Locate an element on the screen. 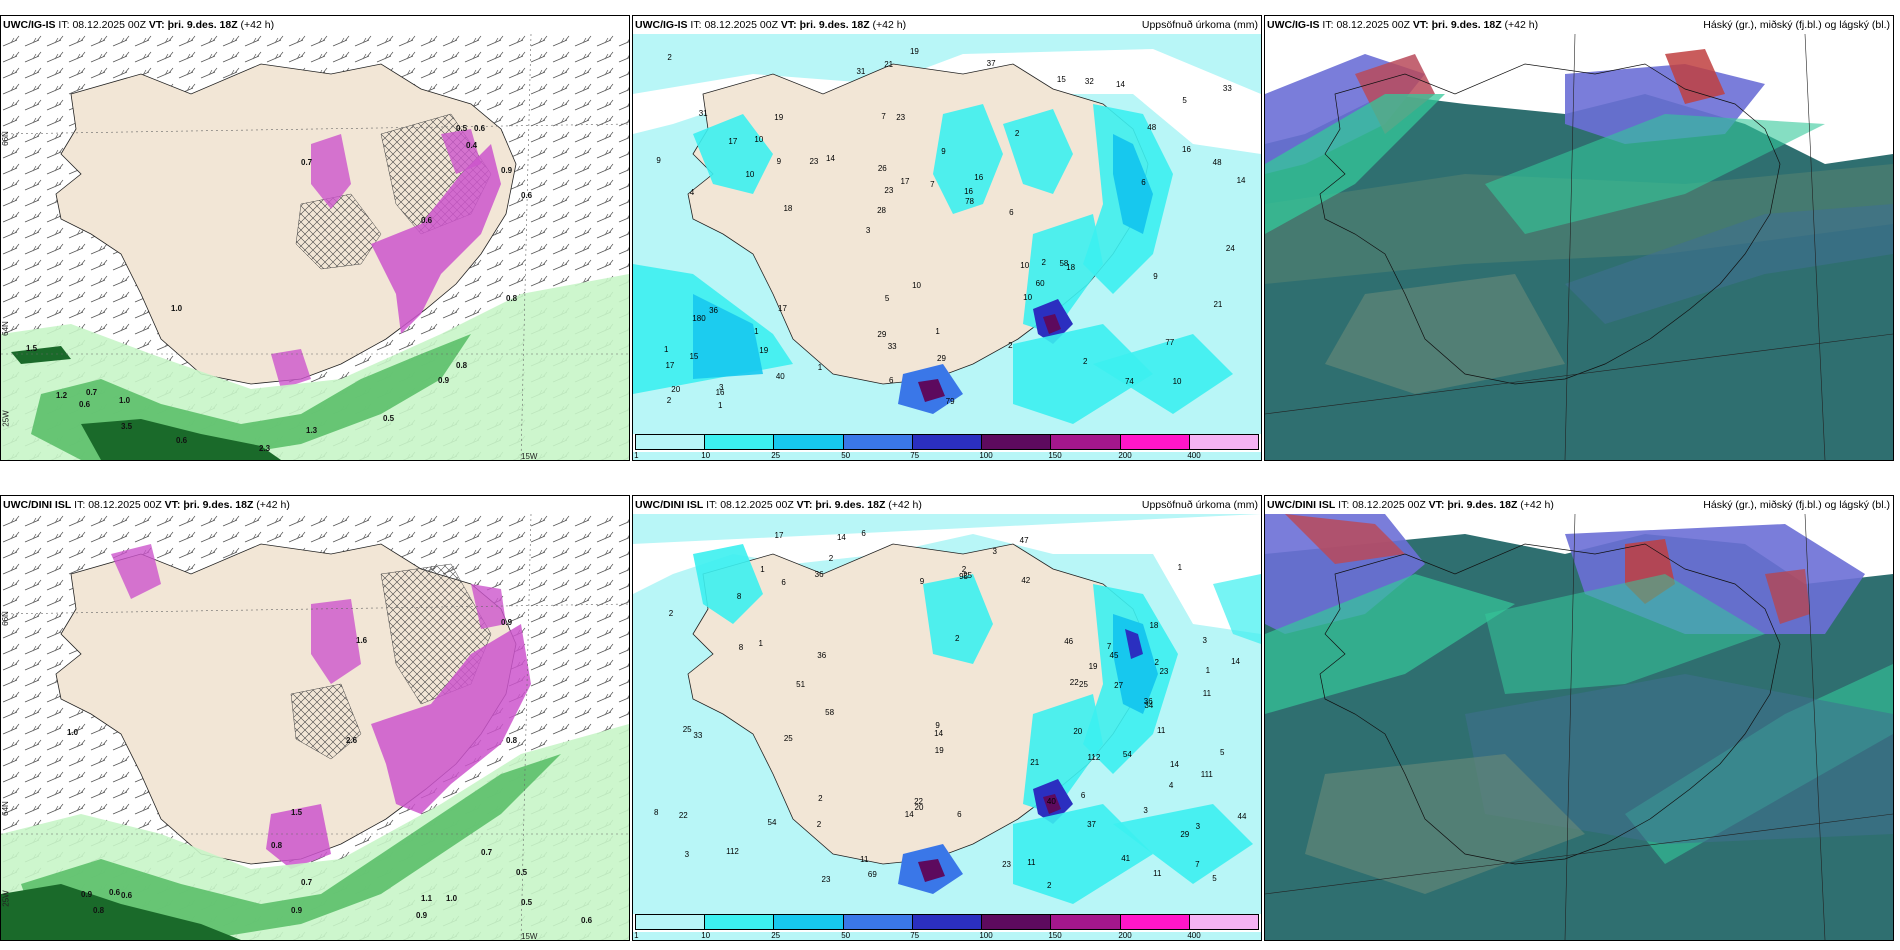  colorbar-labels: 1 10 25 50 75 100 150 200 400 is located at coordinates (947, 455).